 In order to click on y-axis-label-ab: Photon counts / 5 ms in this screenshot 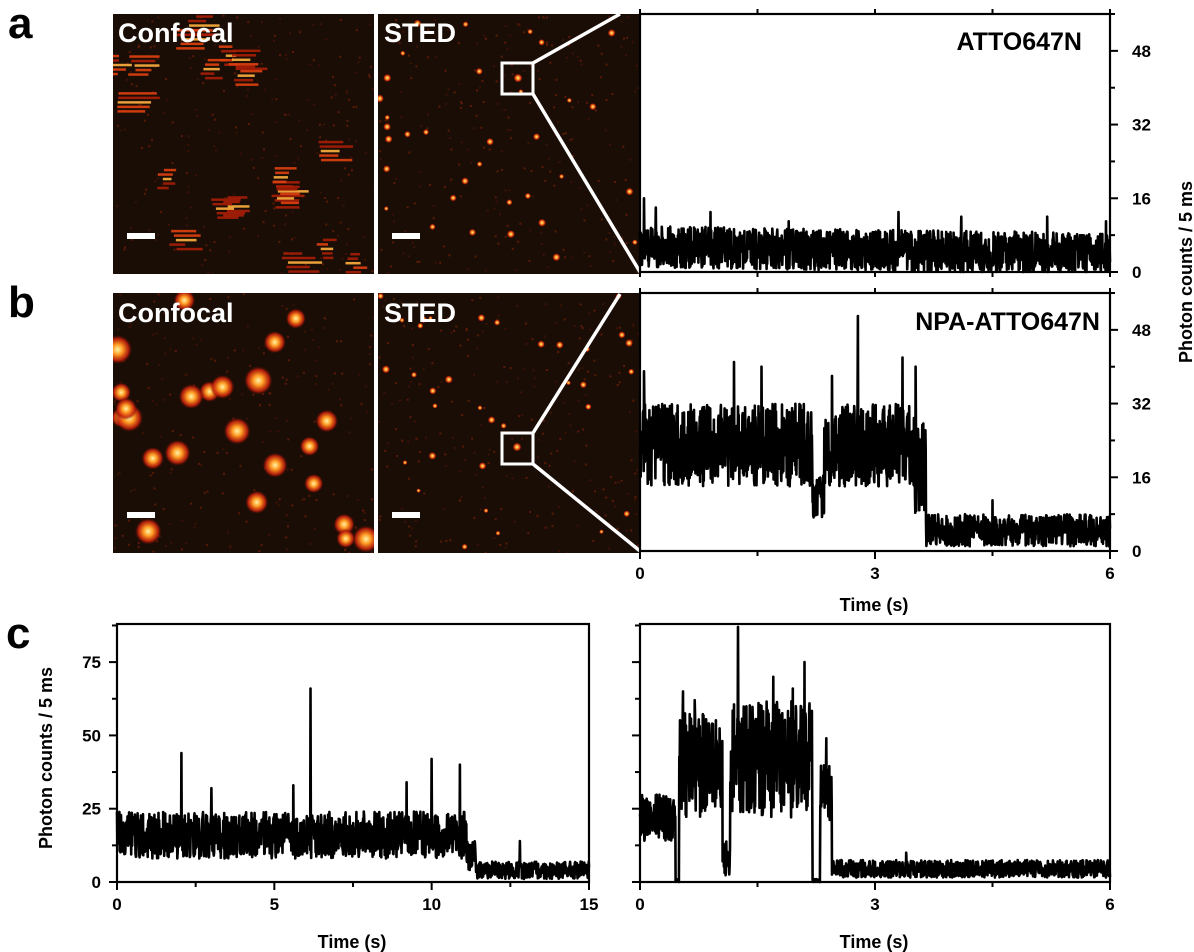, I will do `click(1185, 272)`.